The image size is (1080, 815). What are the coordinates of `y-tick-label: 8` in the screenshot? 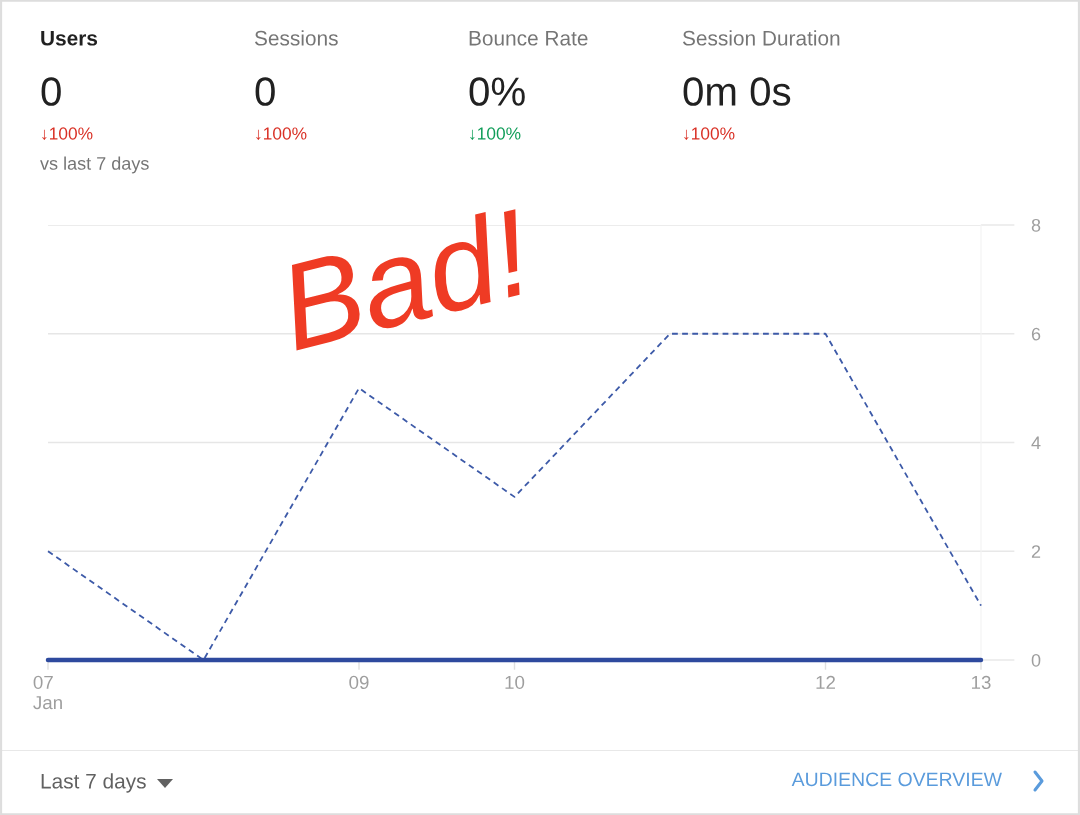 It's located at (1036, 225).